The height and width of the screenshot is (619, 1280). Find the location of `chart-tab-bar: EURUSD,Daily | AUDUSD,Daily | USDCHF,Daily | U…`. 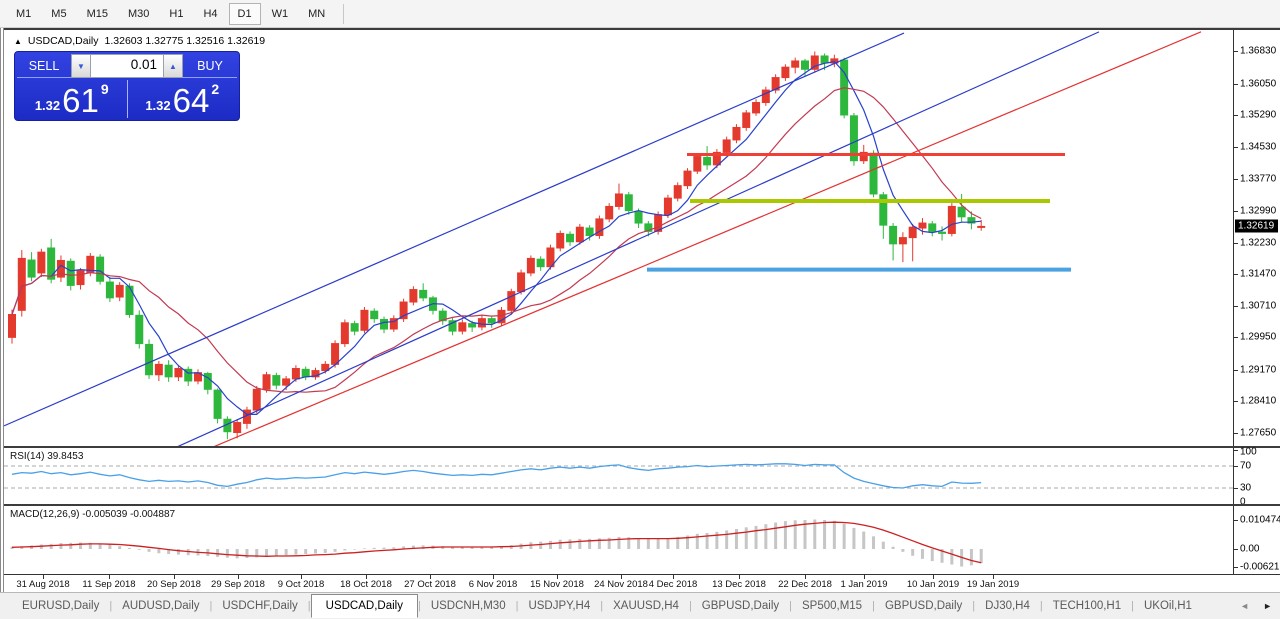

chart-tab-bar: EURUSD,Daily | AUDUSD,Daily | USDCHF,Daily | U… is located at coordinates (640, 605).